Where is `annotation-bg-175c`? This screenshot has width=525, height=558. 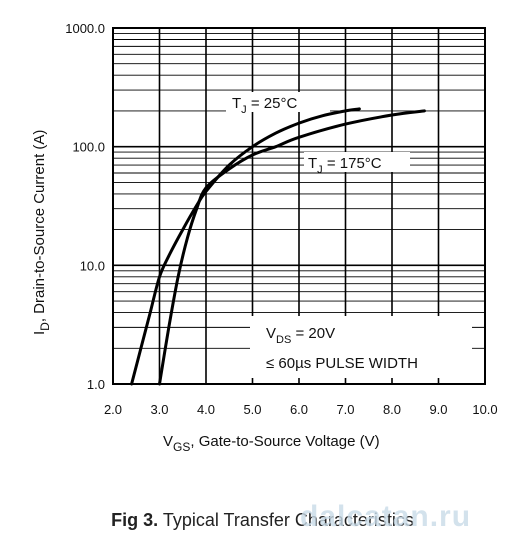
annotation-bg-175c is located at coordinates (357, 162).